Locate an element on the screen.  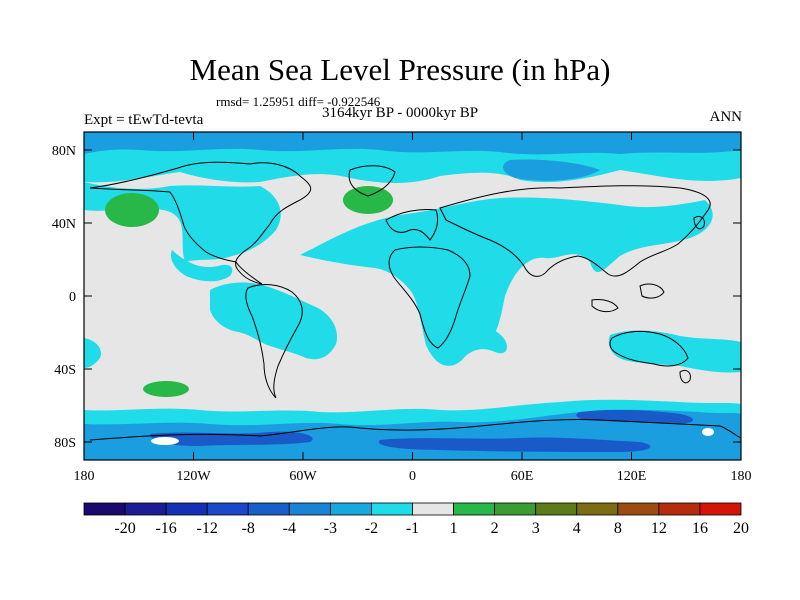
south-pacific-positive is located at coordinates (166, 389).